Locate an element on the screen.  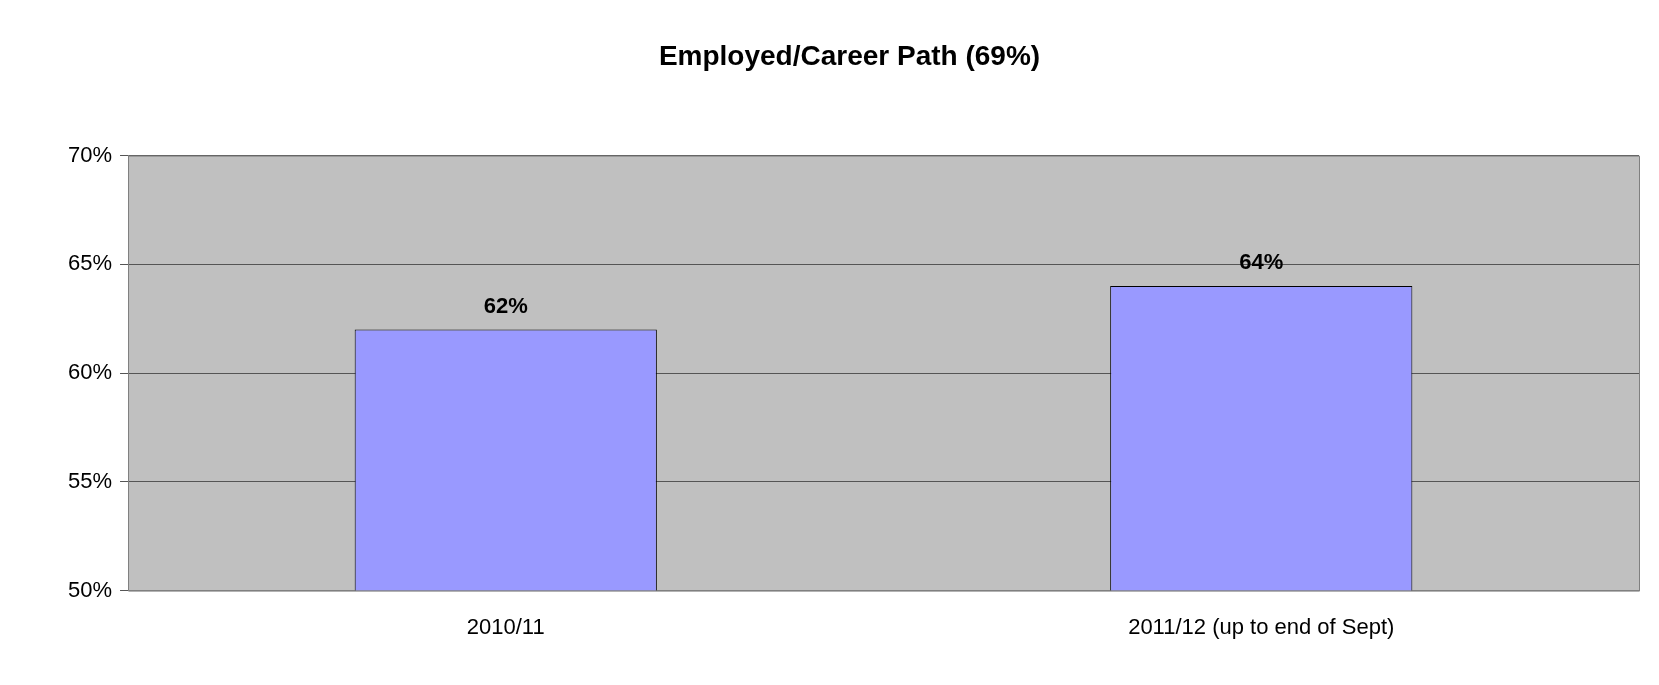
y-tick-label: 55% is located at coordinates (90, 480).